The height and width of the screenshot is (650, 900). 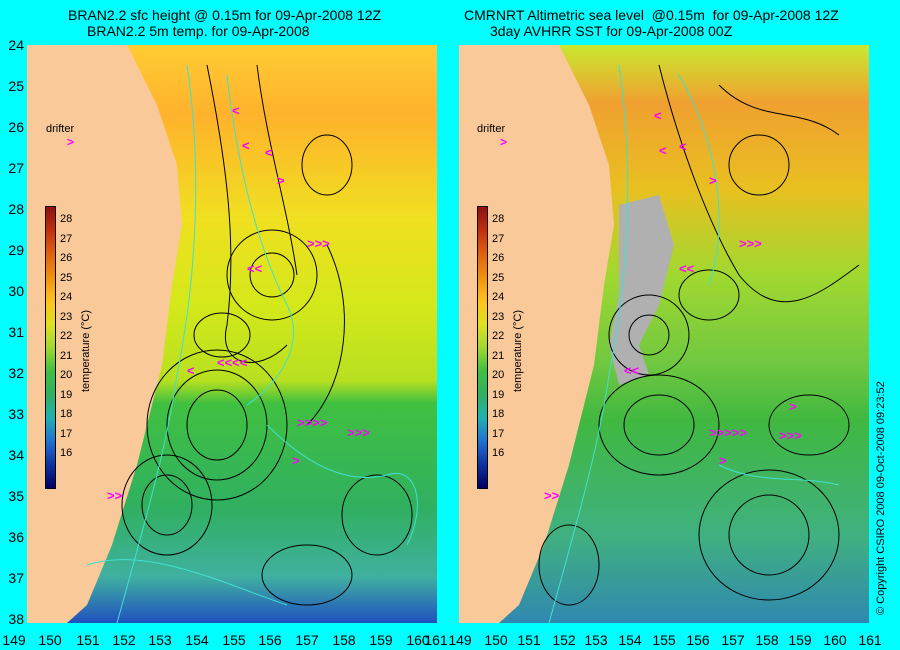 What do you see at coordinates (88, 640) in the screenshot?
I see `longitude-tick-label-left: 151` at bounding box center [88, 640].